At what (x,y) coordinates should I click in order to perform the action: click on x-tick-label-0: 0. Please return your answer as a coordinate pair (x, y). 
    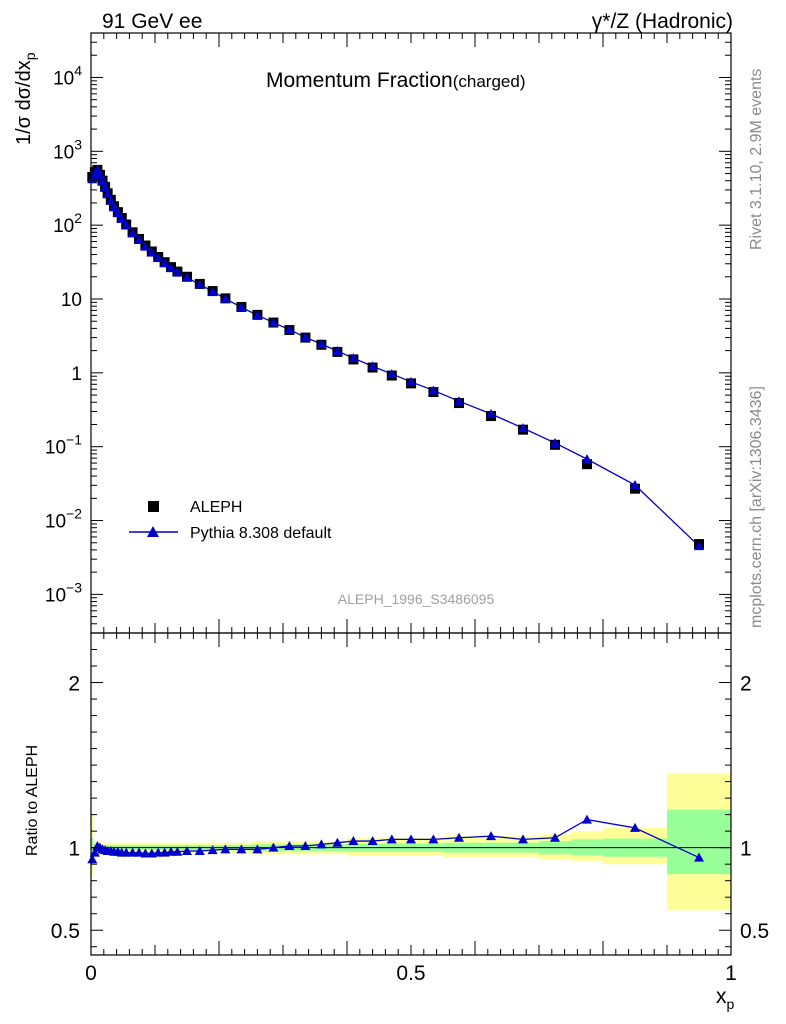
    Looking at the image, I should click on (91, 973).